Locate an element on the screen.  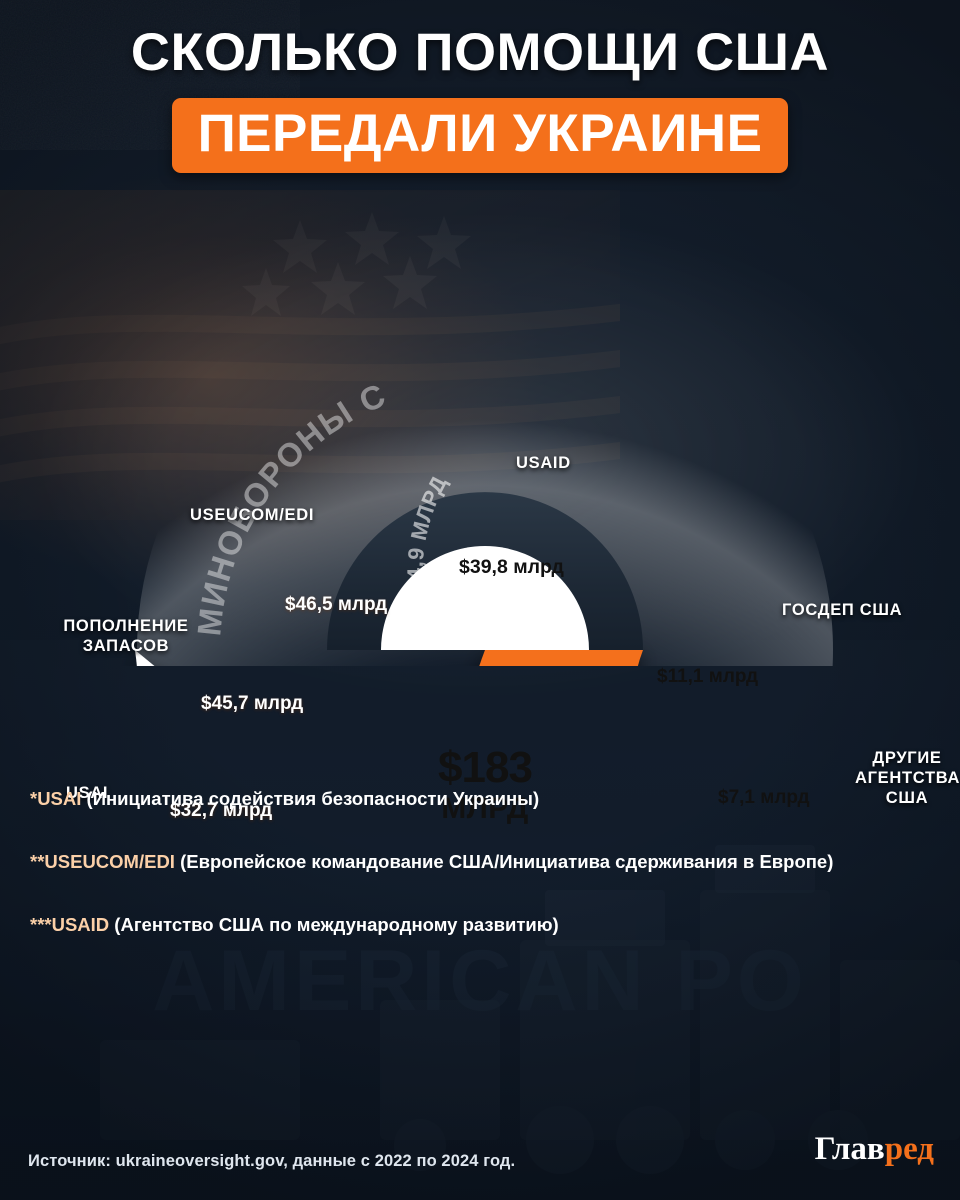
label-useucom-edi: USEUCOM/EDI is located at coordinates (252, 515).